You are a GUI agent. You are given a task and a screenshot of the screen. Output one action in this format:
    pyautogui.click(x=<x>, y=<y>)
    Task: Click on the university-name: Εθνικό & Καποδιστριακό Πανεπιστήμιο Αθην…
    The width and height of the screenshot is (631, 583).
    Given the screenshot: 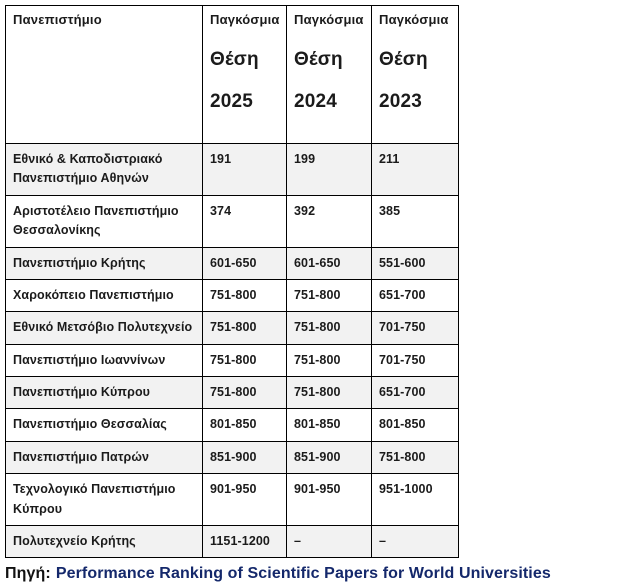 What is the action you would take?
    pyautogui.click(x=104, y=169)
    